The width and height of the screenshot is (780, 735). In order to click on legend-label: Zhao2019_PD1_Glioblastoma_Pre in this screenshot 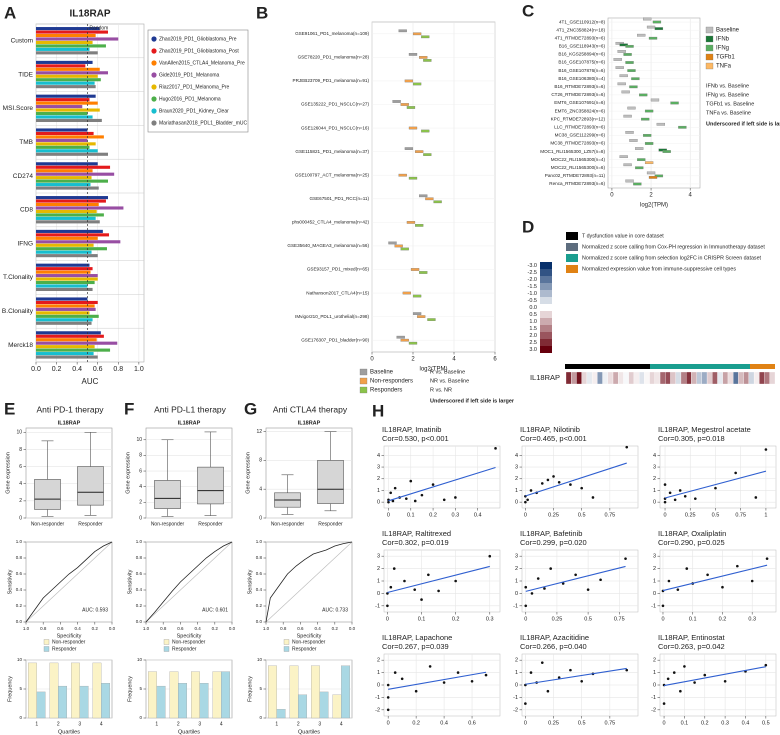, I will do `click(198, 39)`.